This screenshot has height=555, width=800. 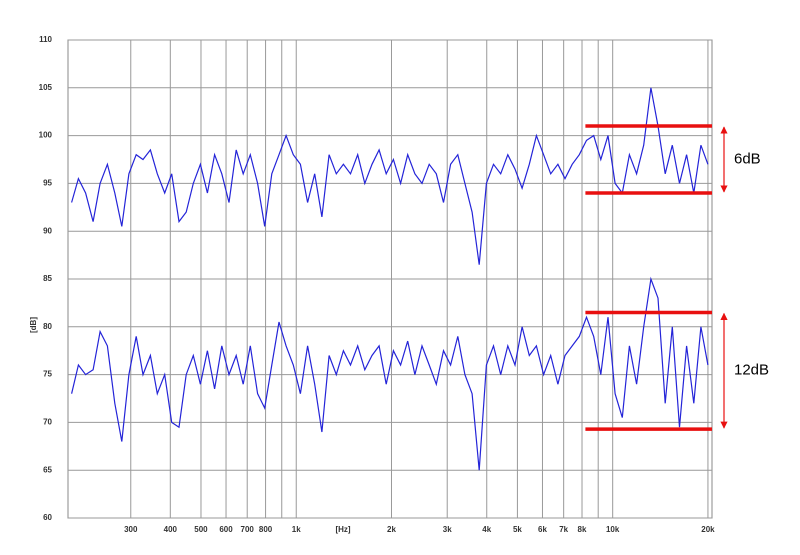 I want to click on y-tick-label: 110, so click(x=45, y=39).